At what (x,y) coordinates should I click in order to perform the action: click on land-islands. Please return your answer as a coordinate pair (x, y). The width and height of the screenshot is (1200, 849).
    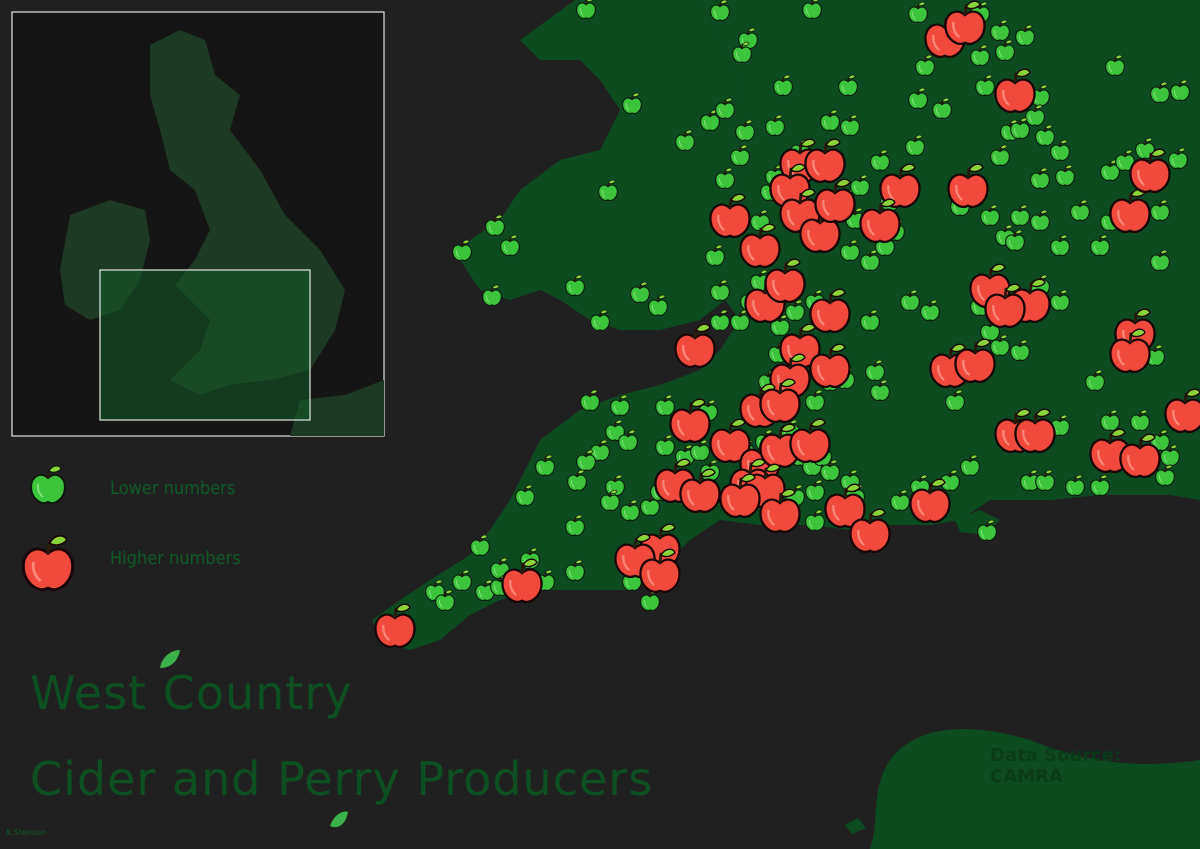
    Looking at the image, I should click on (855, 826).